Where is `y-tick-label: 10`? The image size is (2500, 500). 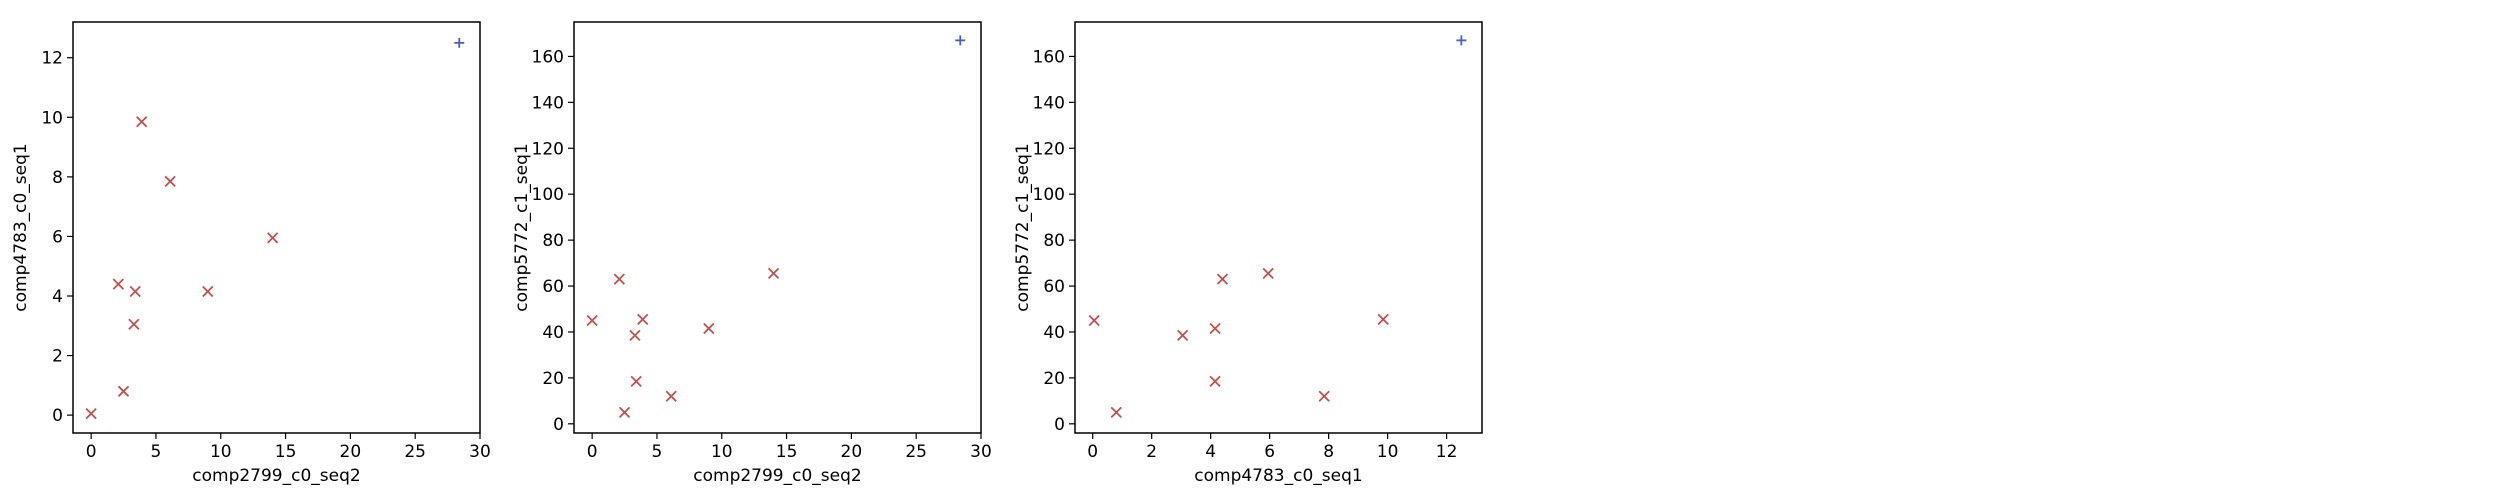
y-tick-label: 10 is located at coordinates (52, 118).